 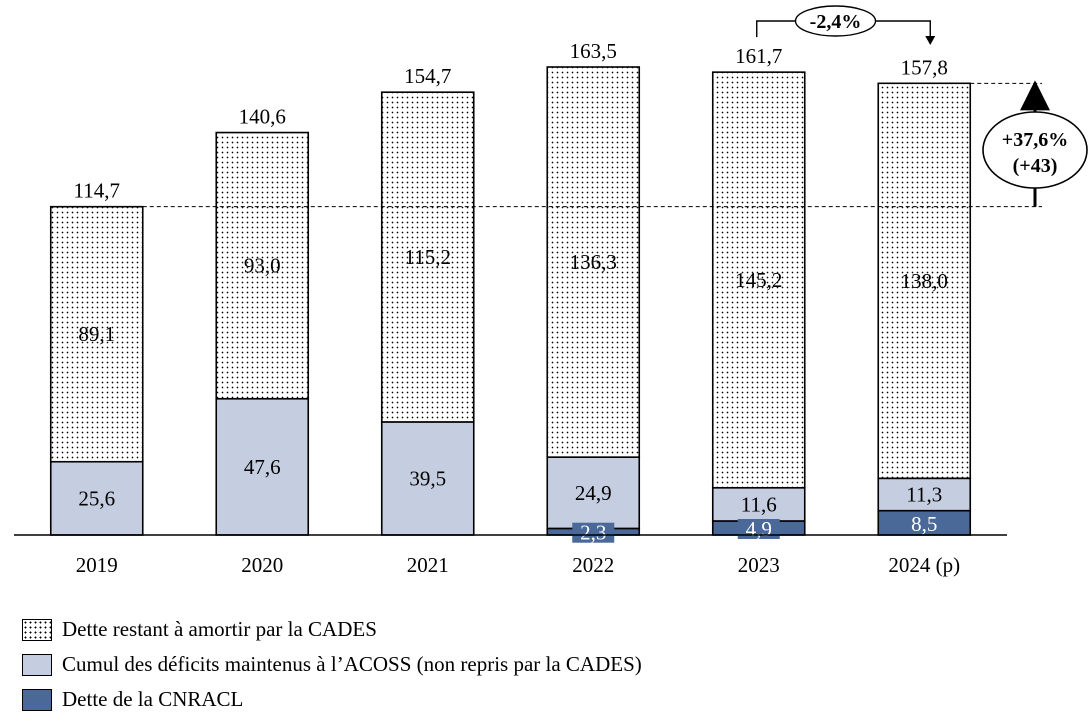 I want to click on total-label-0: 114,7, so click(x=97, y=191).